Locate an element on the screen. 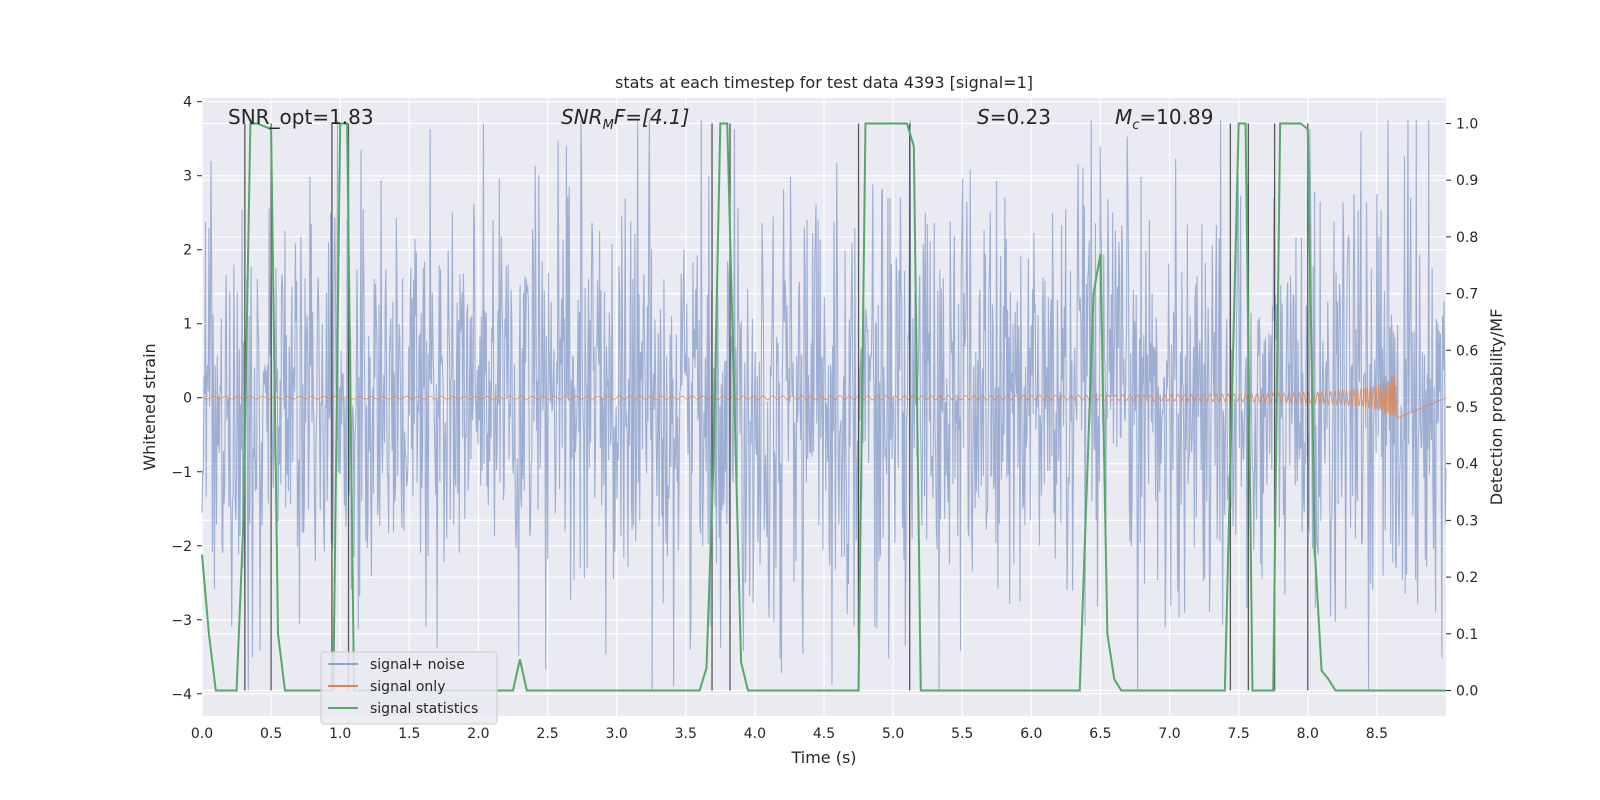  y2-tick-label: 0.2 is located at coordinates (1467, 578).